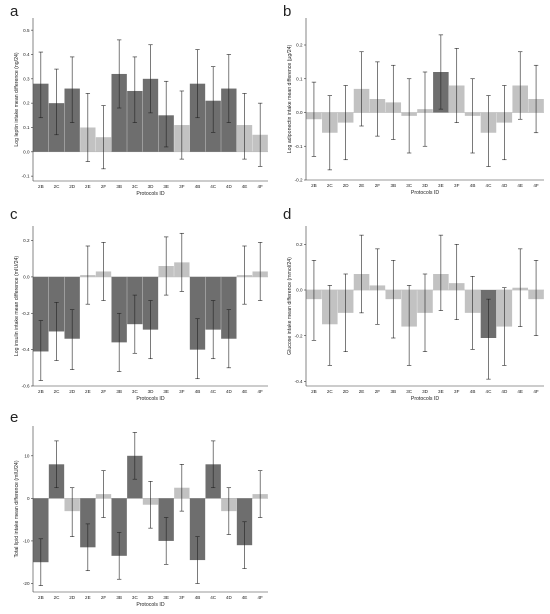 This screenshot has height=614, width=550. Describe the element at coordinates (329, 325) in the screenshot. I see `error-bar-d-2C` at that location.